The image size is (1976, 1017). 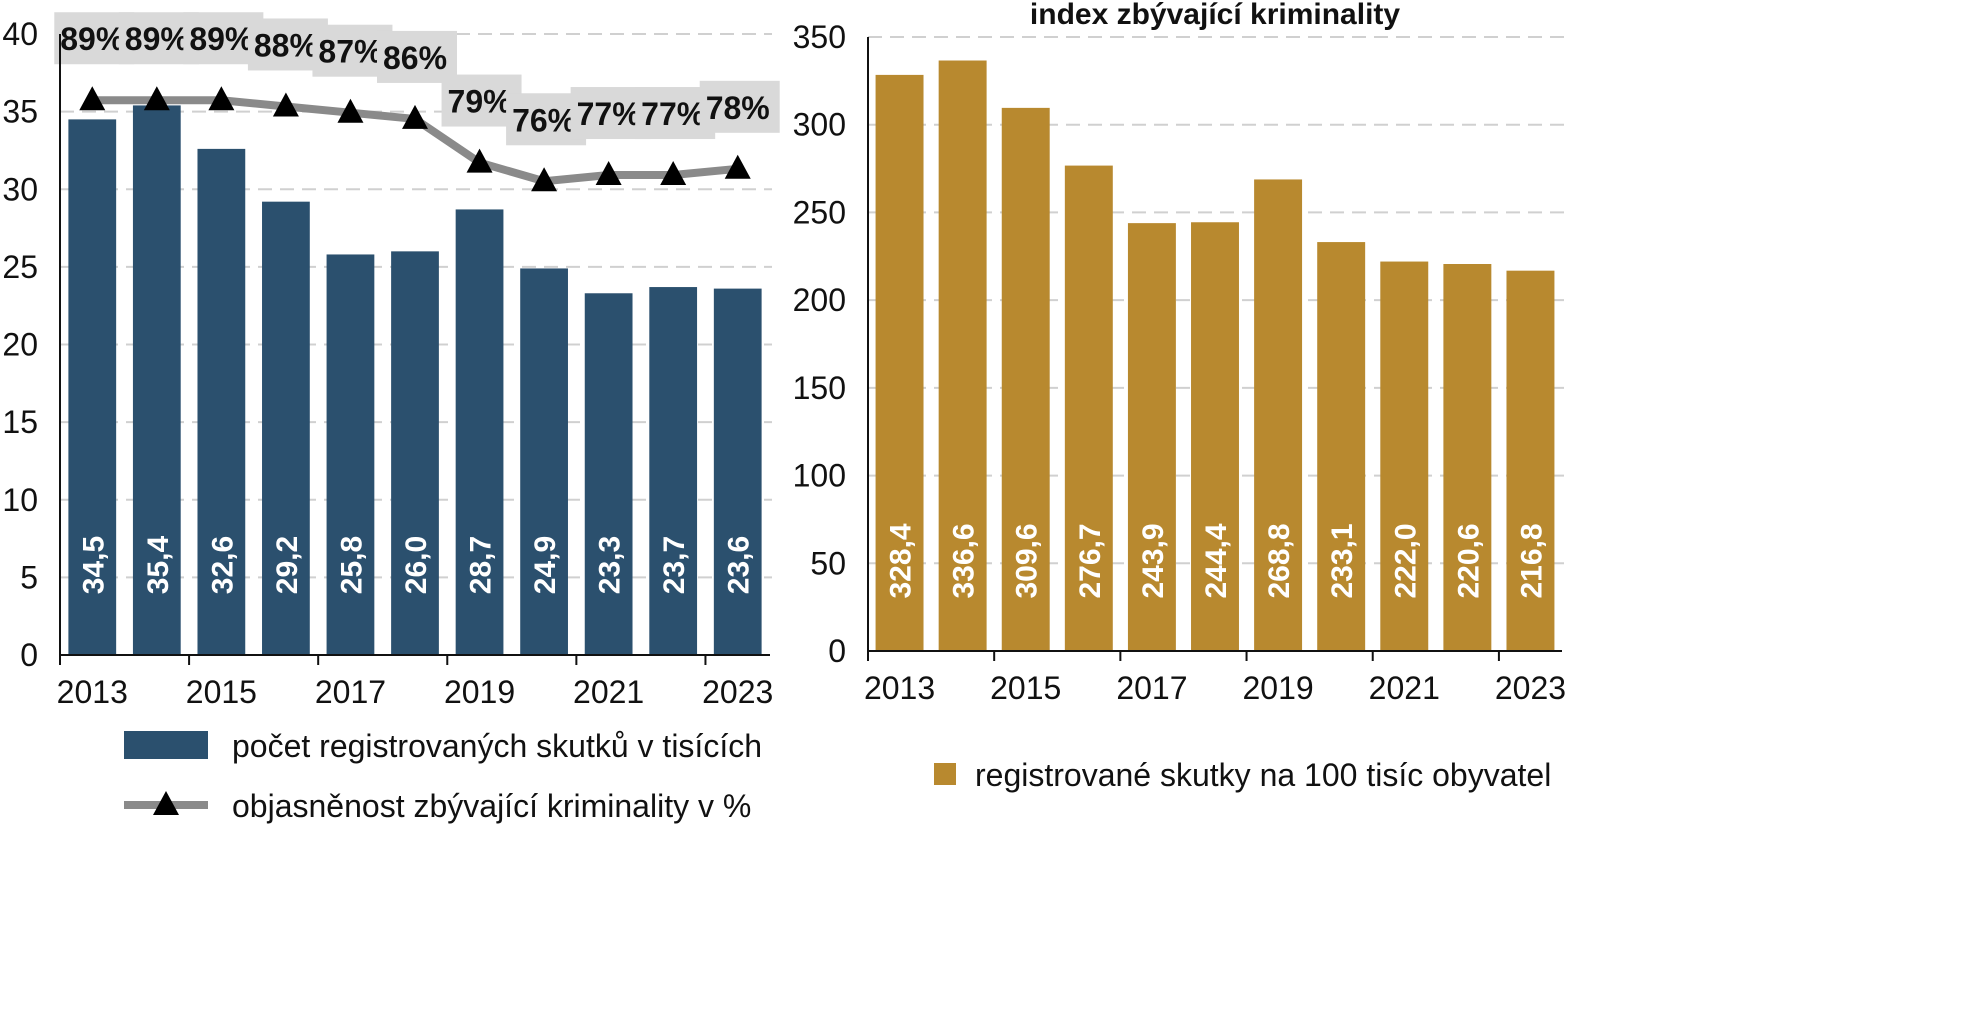 I want to click on bar-data-label: 222,0, so click(x=1405, y=560).